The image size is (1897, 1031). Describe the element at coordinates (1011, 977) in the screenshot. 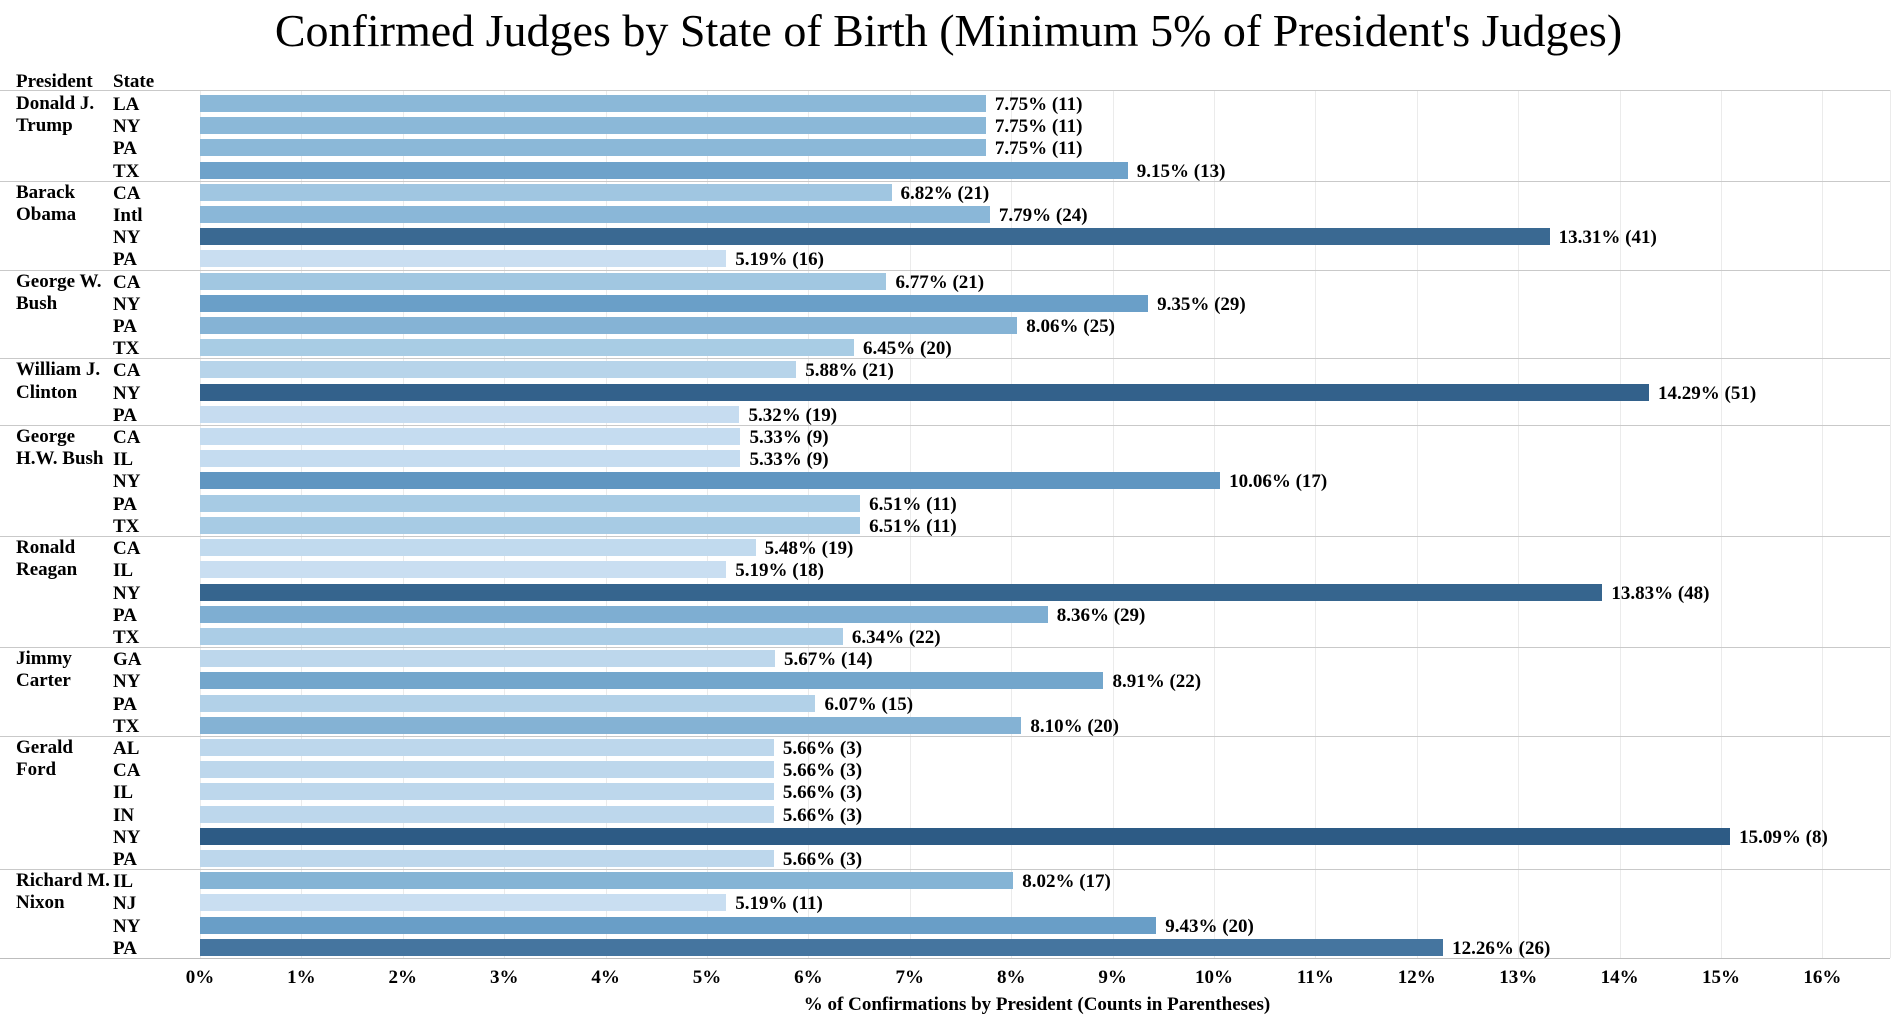

I see `x-tick-label: 8%` at that location.